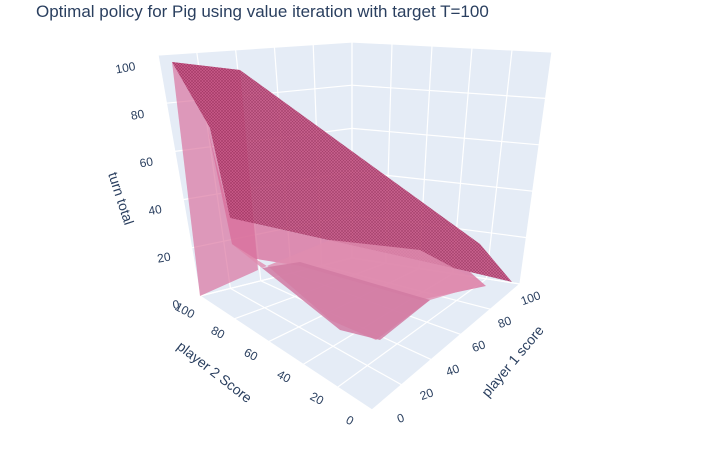 This screenshot has height=450, width=710. I want to click on mid-surface, so click(347, 215).